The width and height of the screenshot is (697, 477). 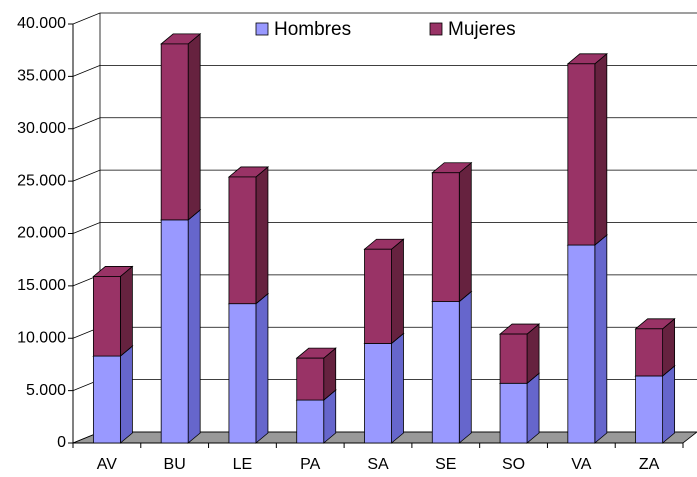 What do you see at coordinates (310, 464) in the screenshot?
I see `x-tick-label: PA` at bounding box center [310, 464].